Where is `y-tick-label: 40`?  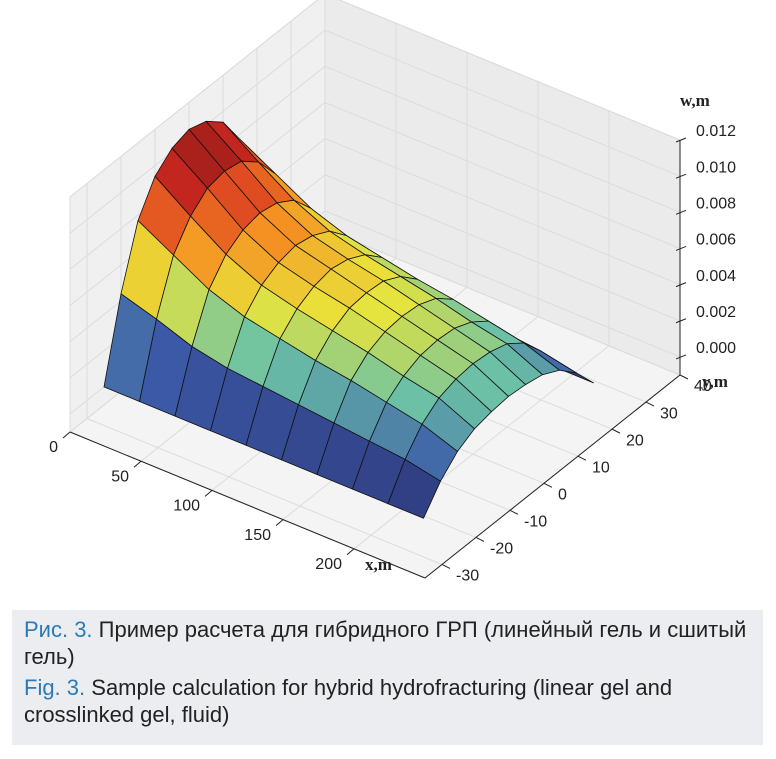 y-tick-label: 40 is located at coordinates (703, 386).